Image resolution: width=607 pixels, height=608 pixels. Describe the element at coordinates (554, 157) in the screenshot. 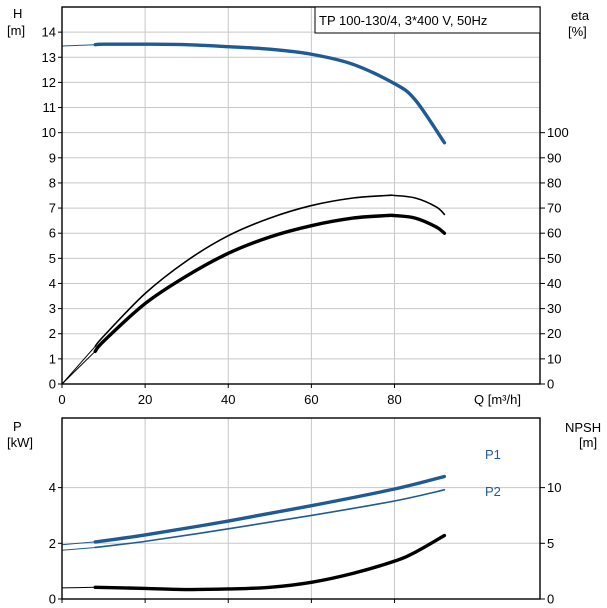

I see `tick-label-y-right: 90` at that location.